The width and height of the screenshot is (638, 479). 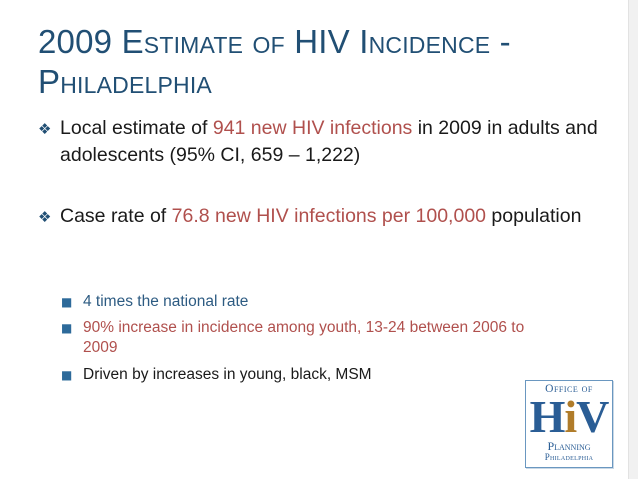 I want to click on sub-bullet-text: 4 times the national rate, so click(x=166, y=301).